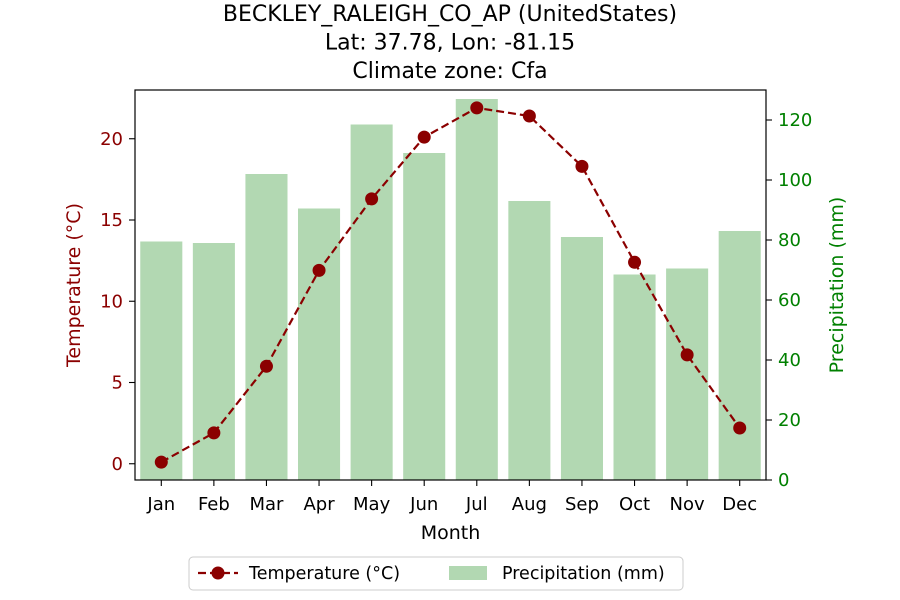  I want to click on title-line: Climate zone: Cfa, so click(449, 71).